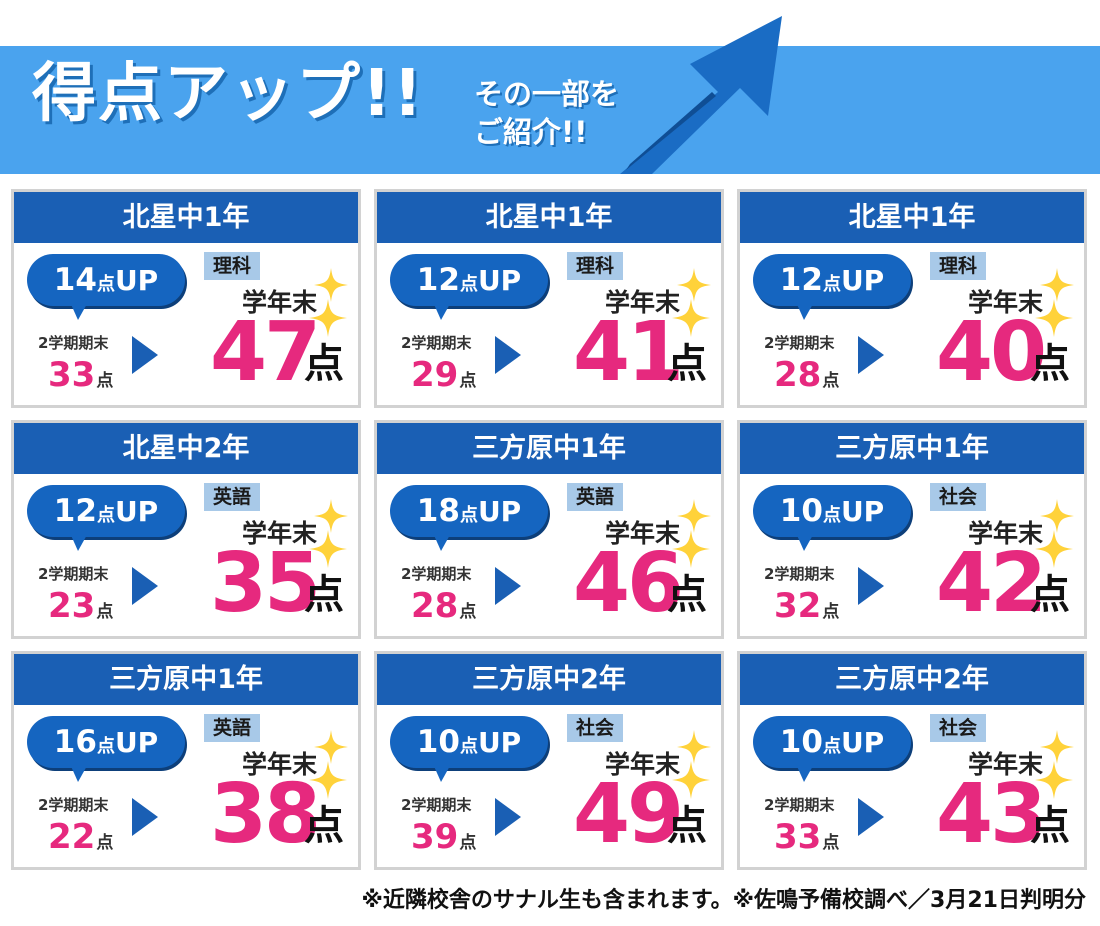 The width and height of the screenshot is (1100, 926). I want to click on before-score-value: 22, so click(72, 837).